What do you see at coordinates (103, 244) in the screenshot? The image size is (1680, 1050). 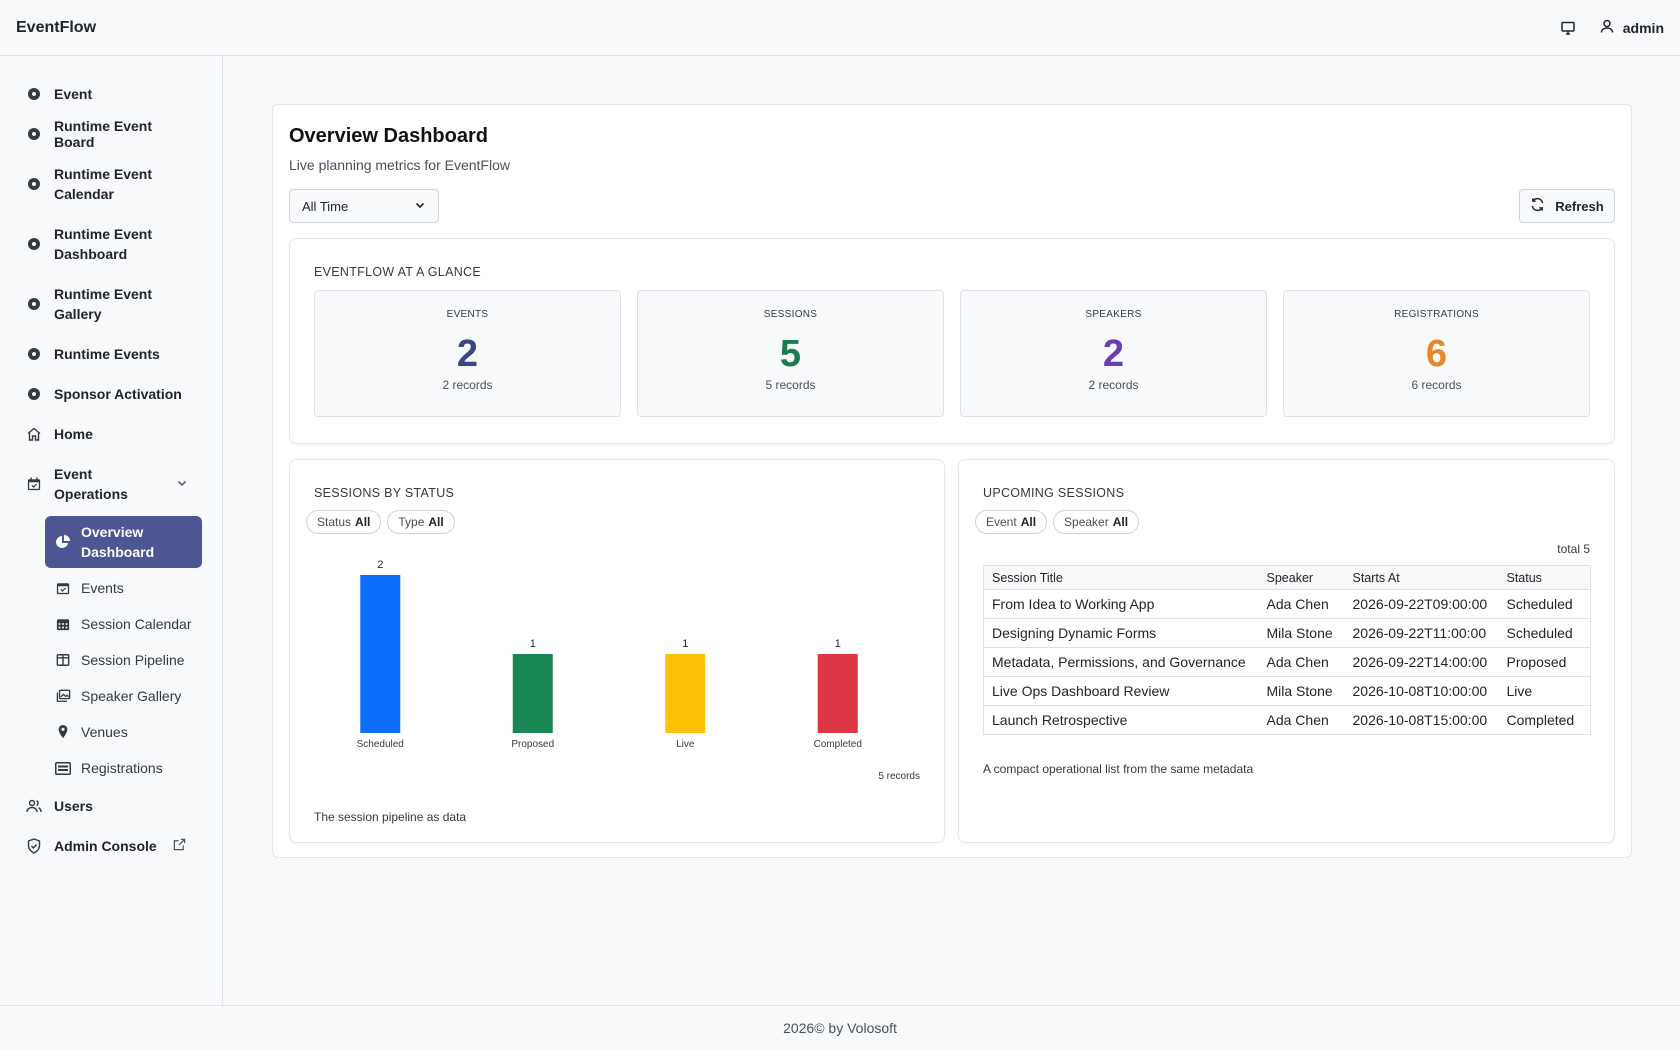 I see `sidebar-item-label: Runtime Event Dashboard` at bounding box center [103, 244].